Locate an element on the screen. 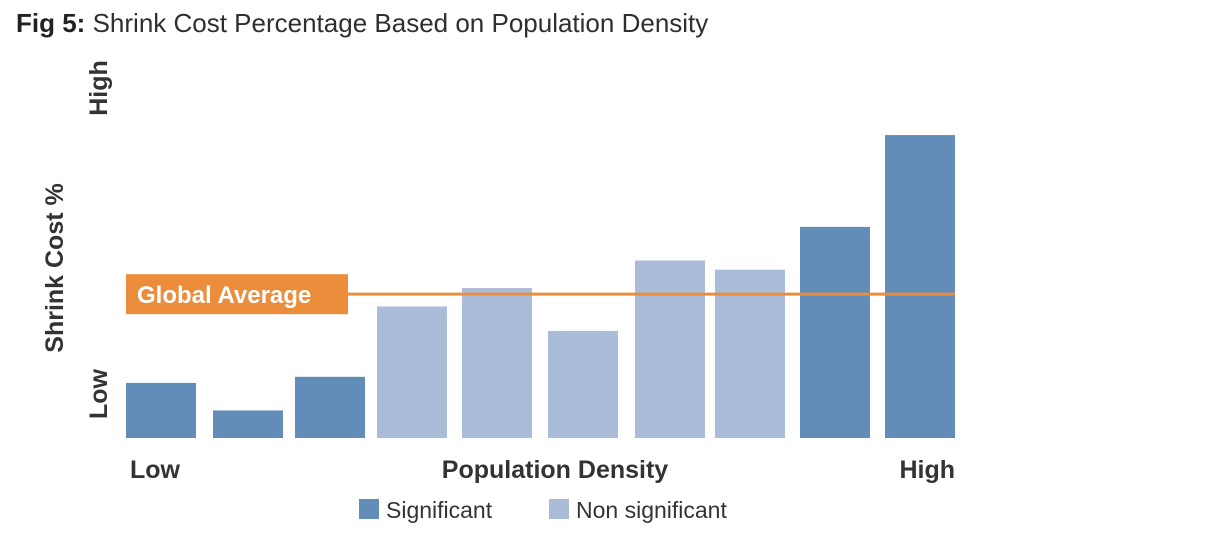  y-axis-label: Shrink Cost % is located at coordinates (55, 267).